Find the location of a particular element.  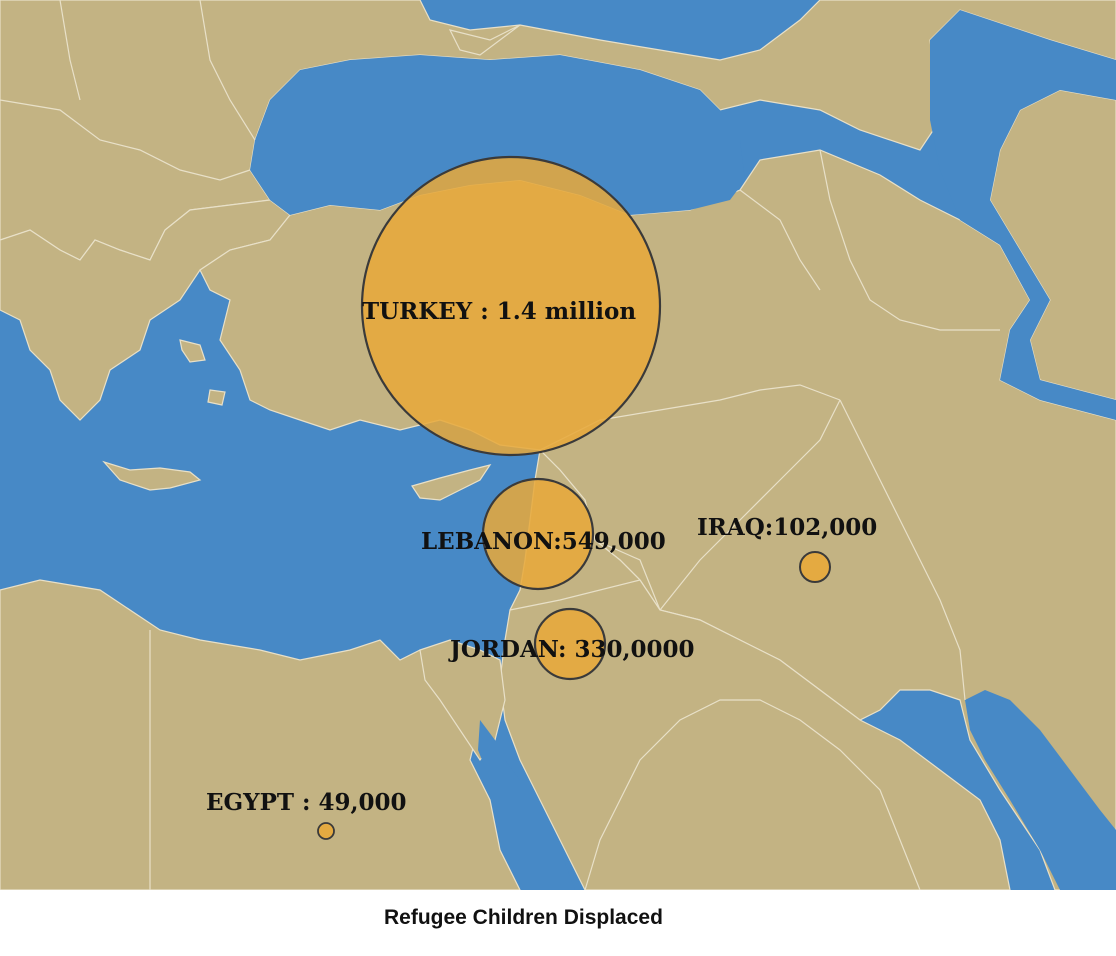

bubble-lebanon is located at coordinates (538, 534).